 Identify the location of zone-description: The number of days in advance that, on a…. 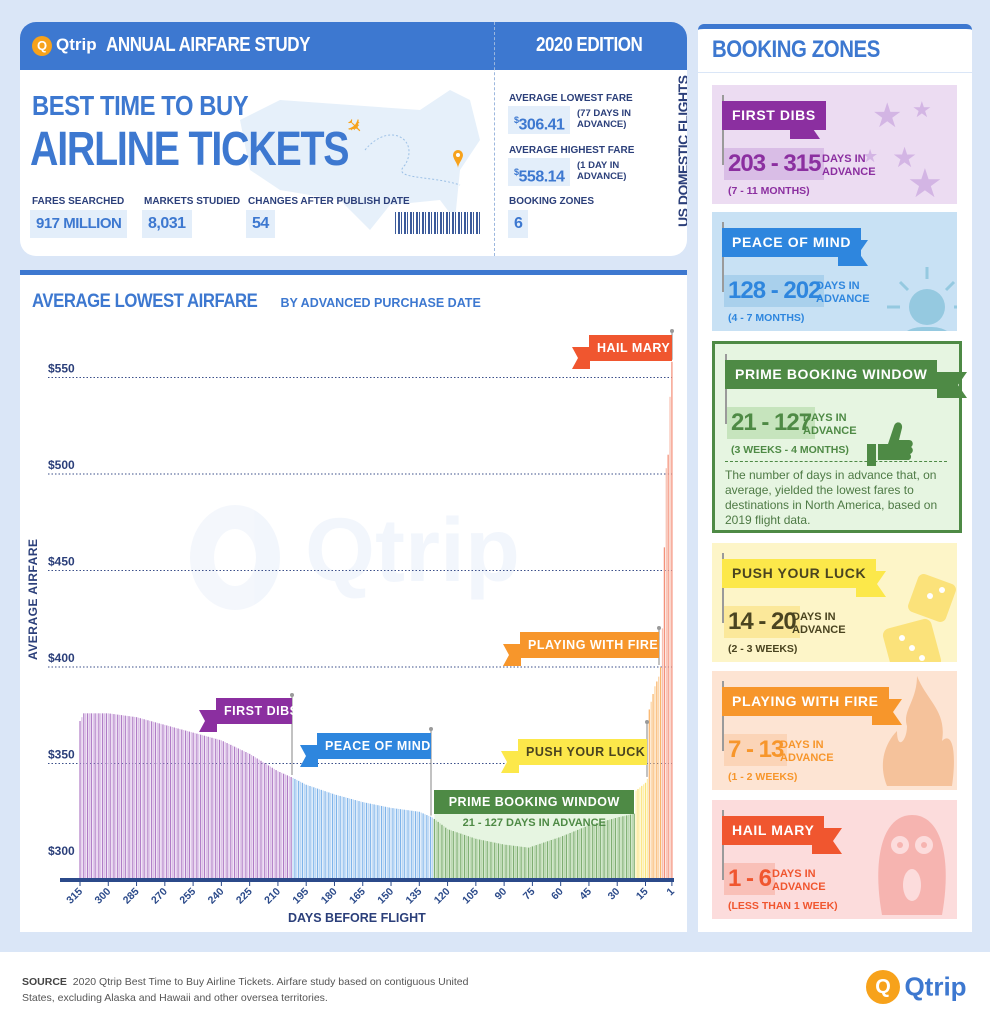
(831, 497).